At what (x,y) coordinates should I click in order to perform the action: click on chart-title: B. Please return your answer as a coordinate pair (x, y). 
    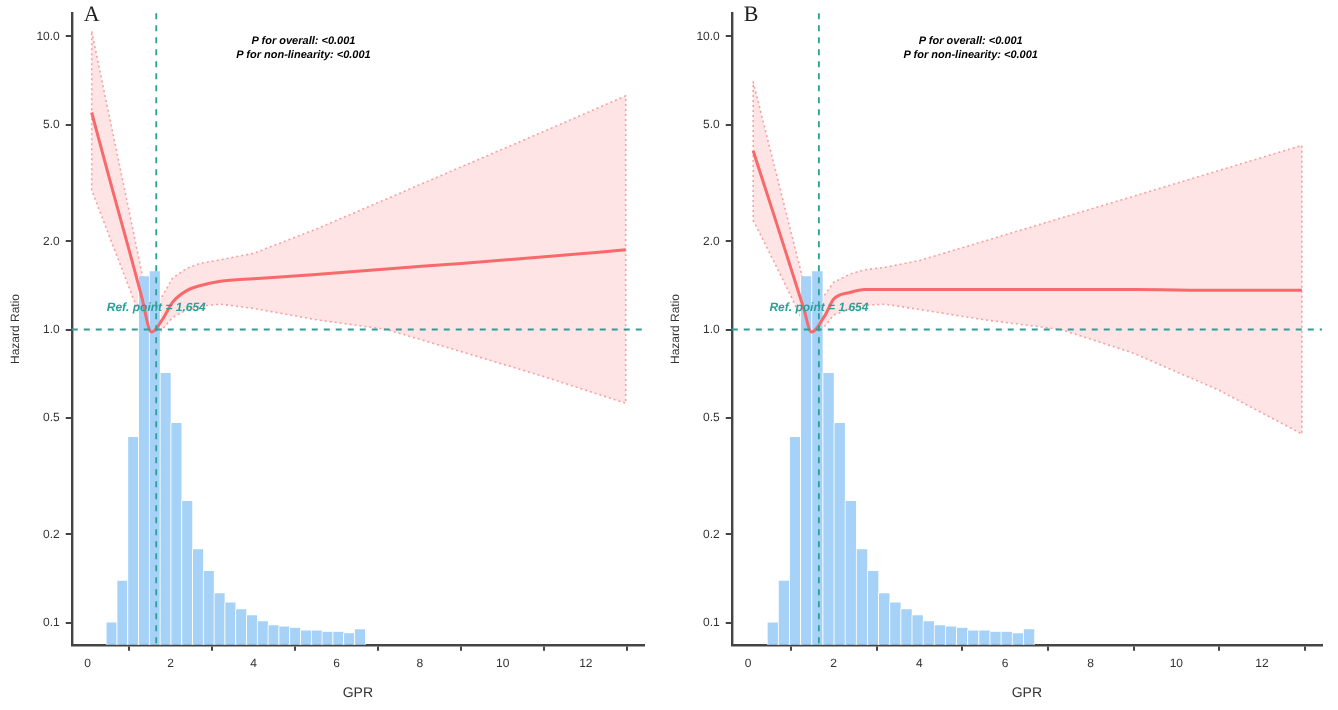
    Looking at the image, I should click on (751, 14).